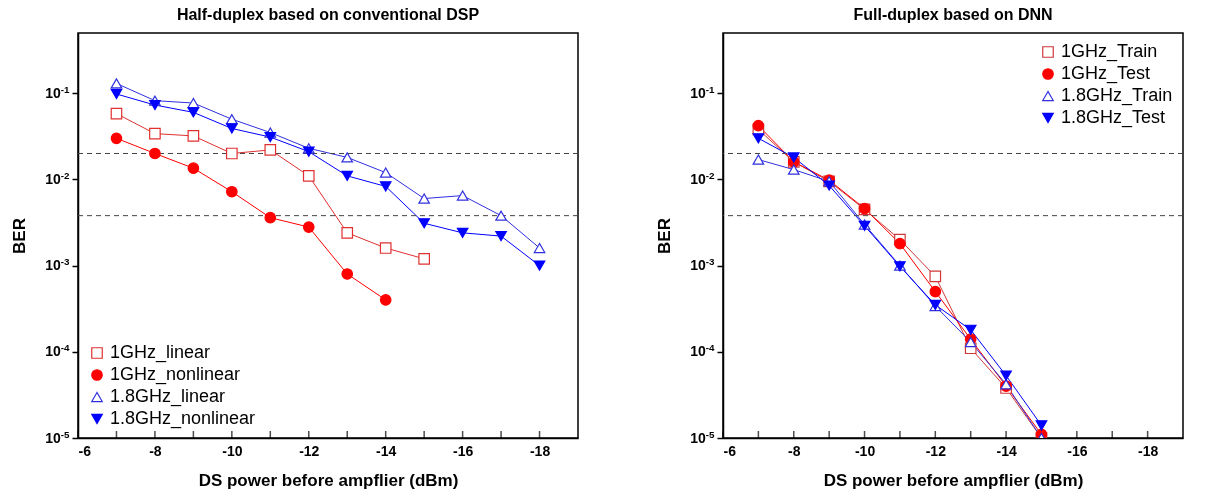  Describe the element at coordinates (168, 396) in the screenshot. I see `legend-label: 1.8GHz_linear` at that location.